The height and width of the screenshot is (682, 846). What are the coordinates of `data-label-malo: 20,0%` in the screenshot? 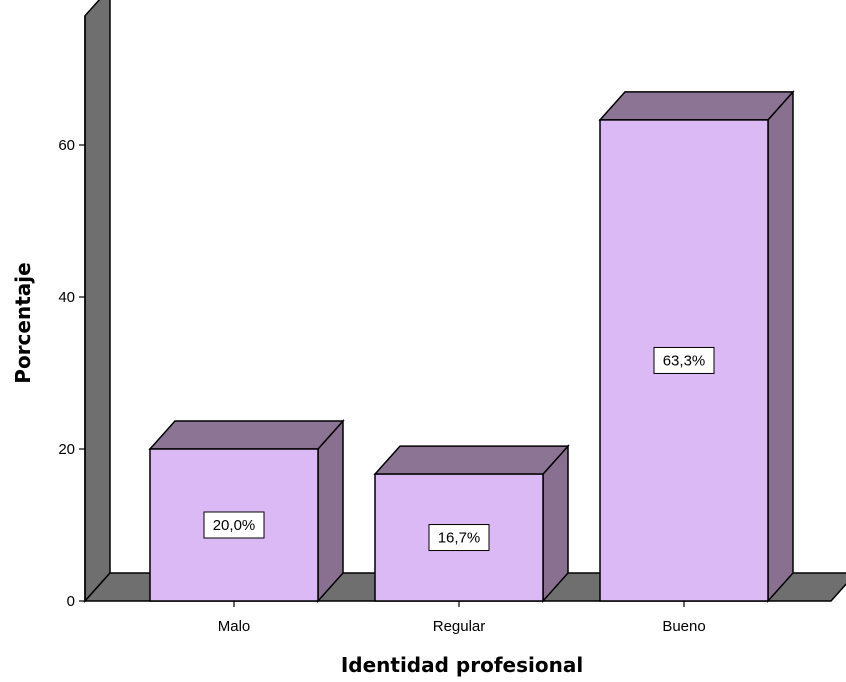 It's located at (234, 525).